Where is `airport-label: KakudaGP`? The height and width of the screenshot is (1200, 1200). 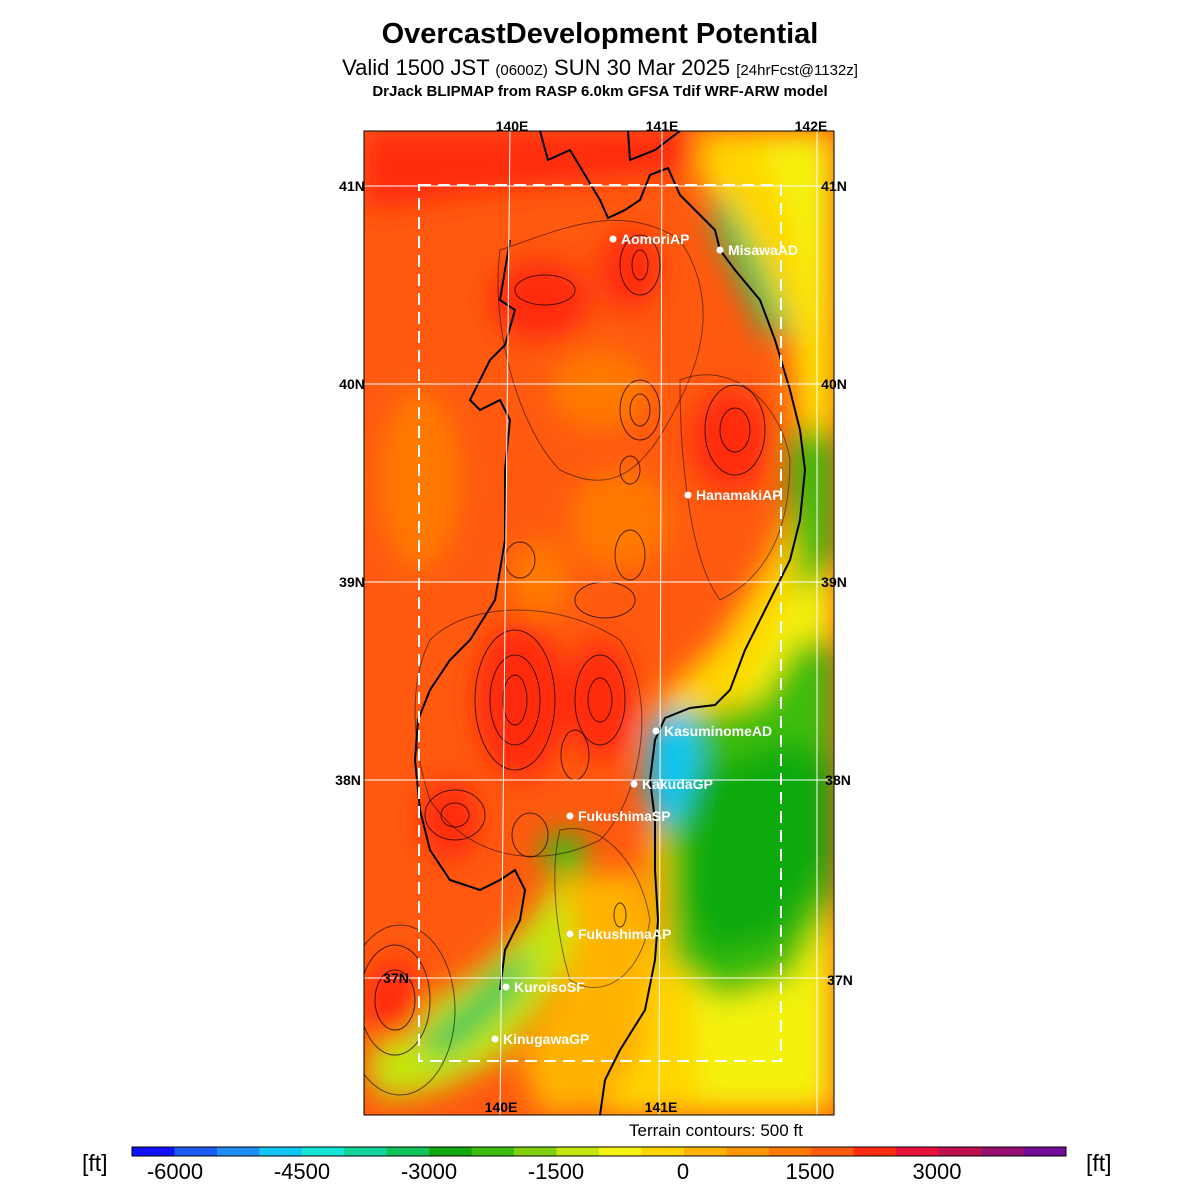
airport-label: KakudaGP is located at coordinates (677, 784).